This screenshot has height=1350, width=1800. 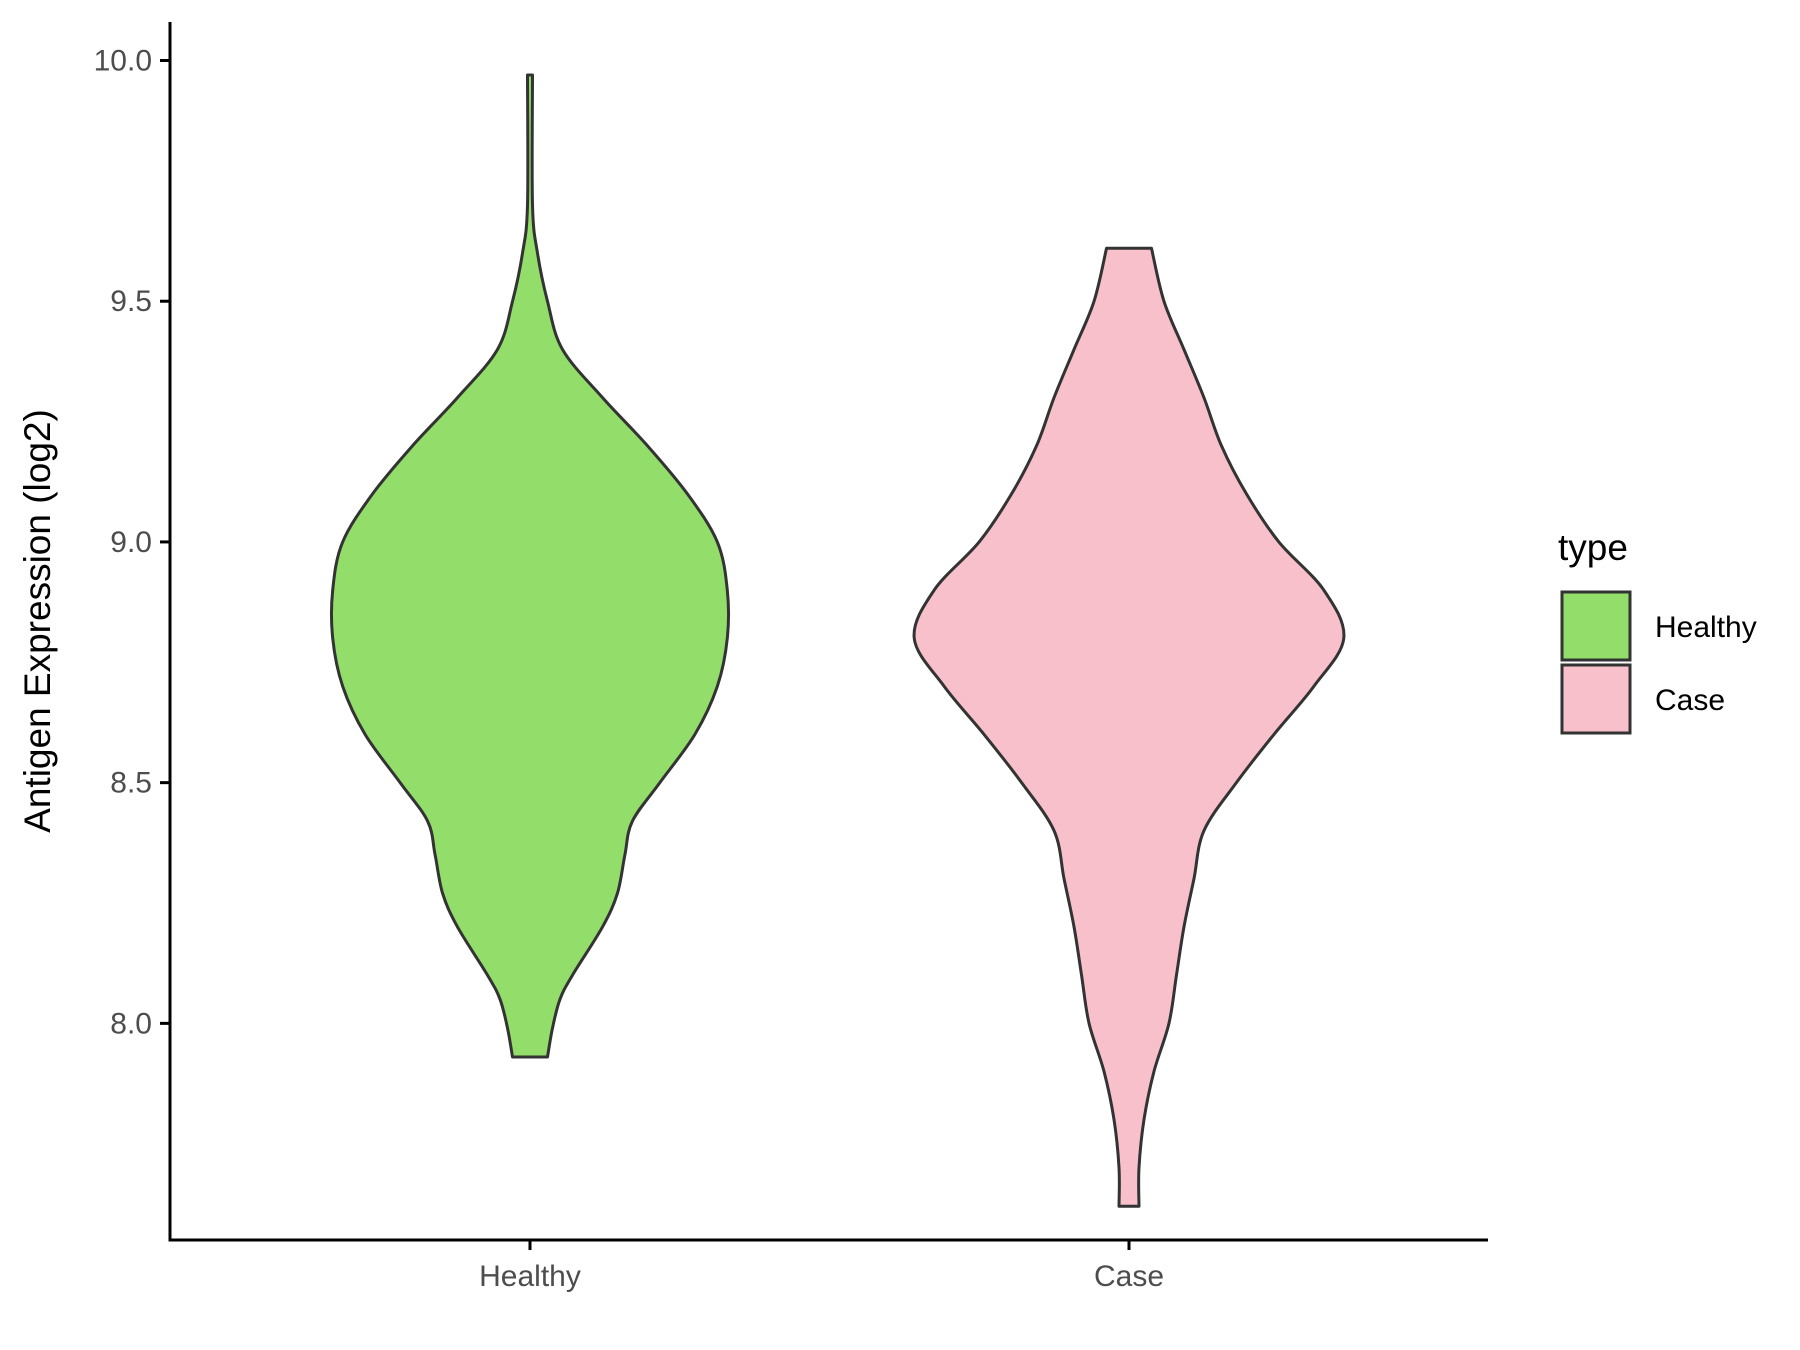 What do you see at coordinates (131, 301) in the screenshot?
I see `y-tick-label: 9.5` at bounding box center [131, 301].